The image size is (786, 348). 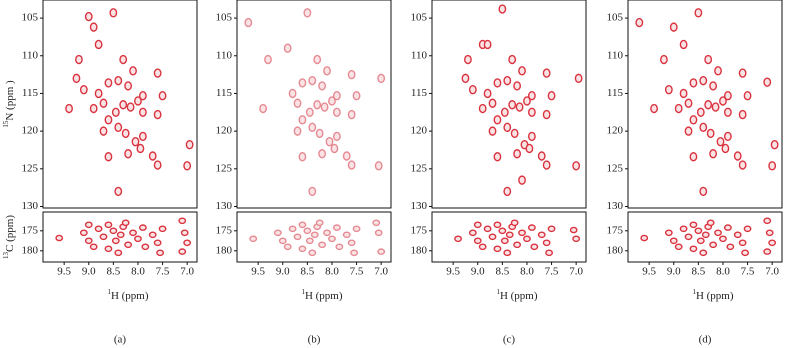 I want to click on carbon-spectrum: 175 180 9.5 9.0 8.5 8.0 7.5 7.0 (d), so click(x=695, y=278).